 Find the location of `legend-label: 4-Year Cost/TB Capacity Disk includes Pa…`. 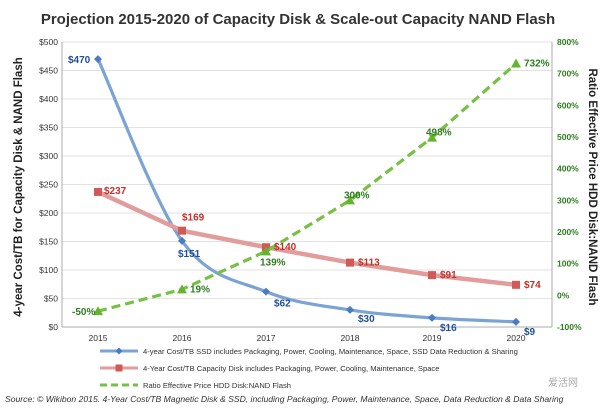

legend-label: 4-Year Cost/TB Capacity Disk includes Pa… is located at coordinates (291, 368).